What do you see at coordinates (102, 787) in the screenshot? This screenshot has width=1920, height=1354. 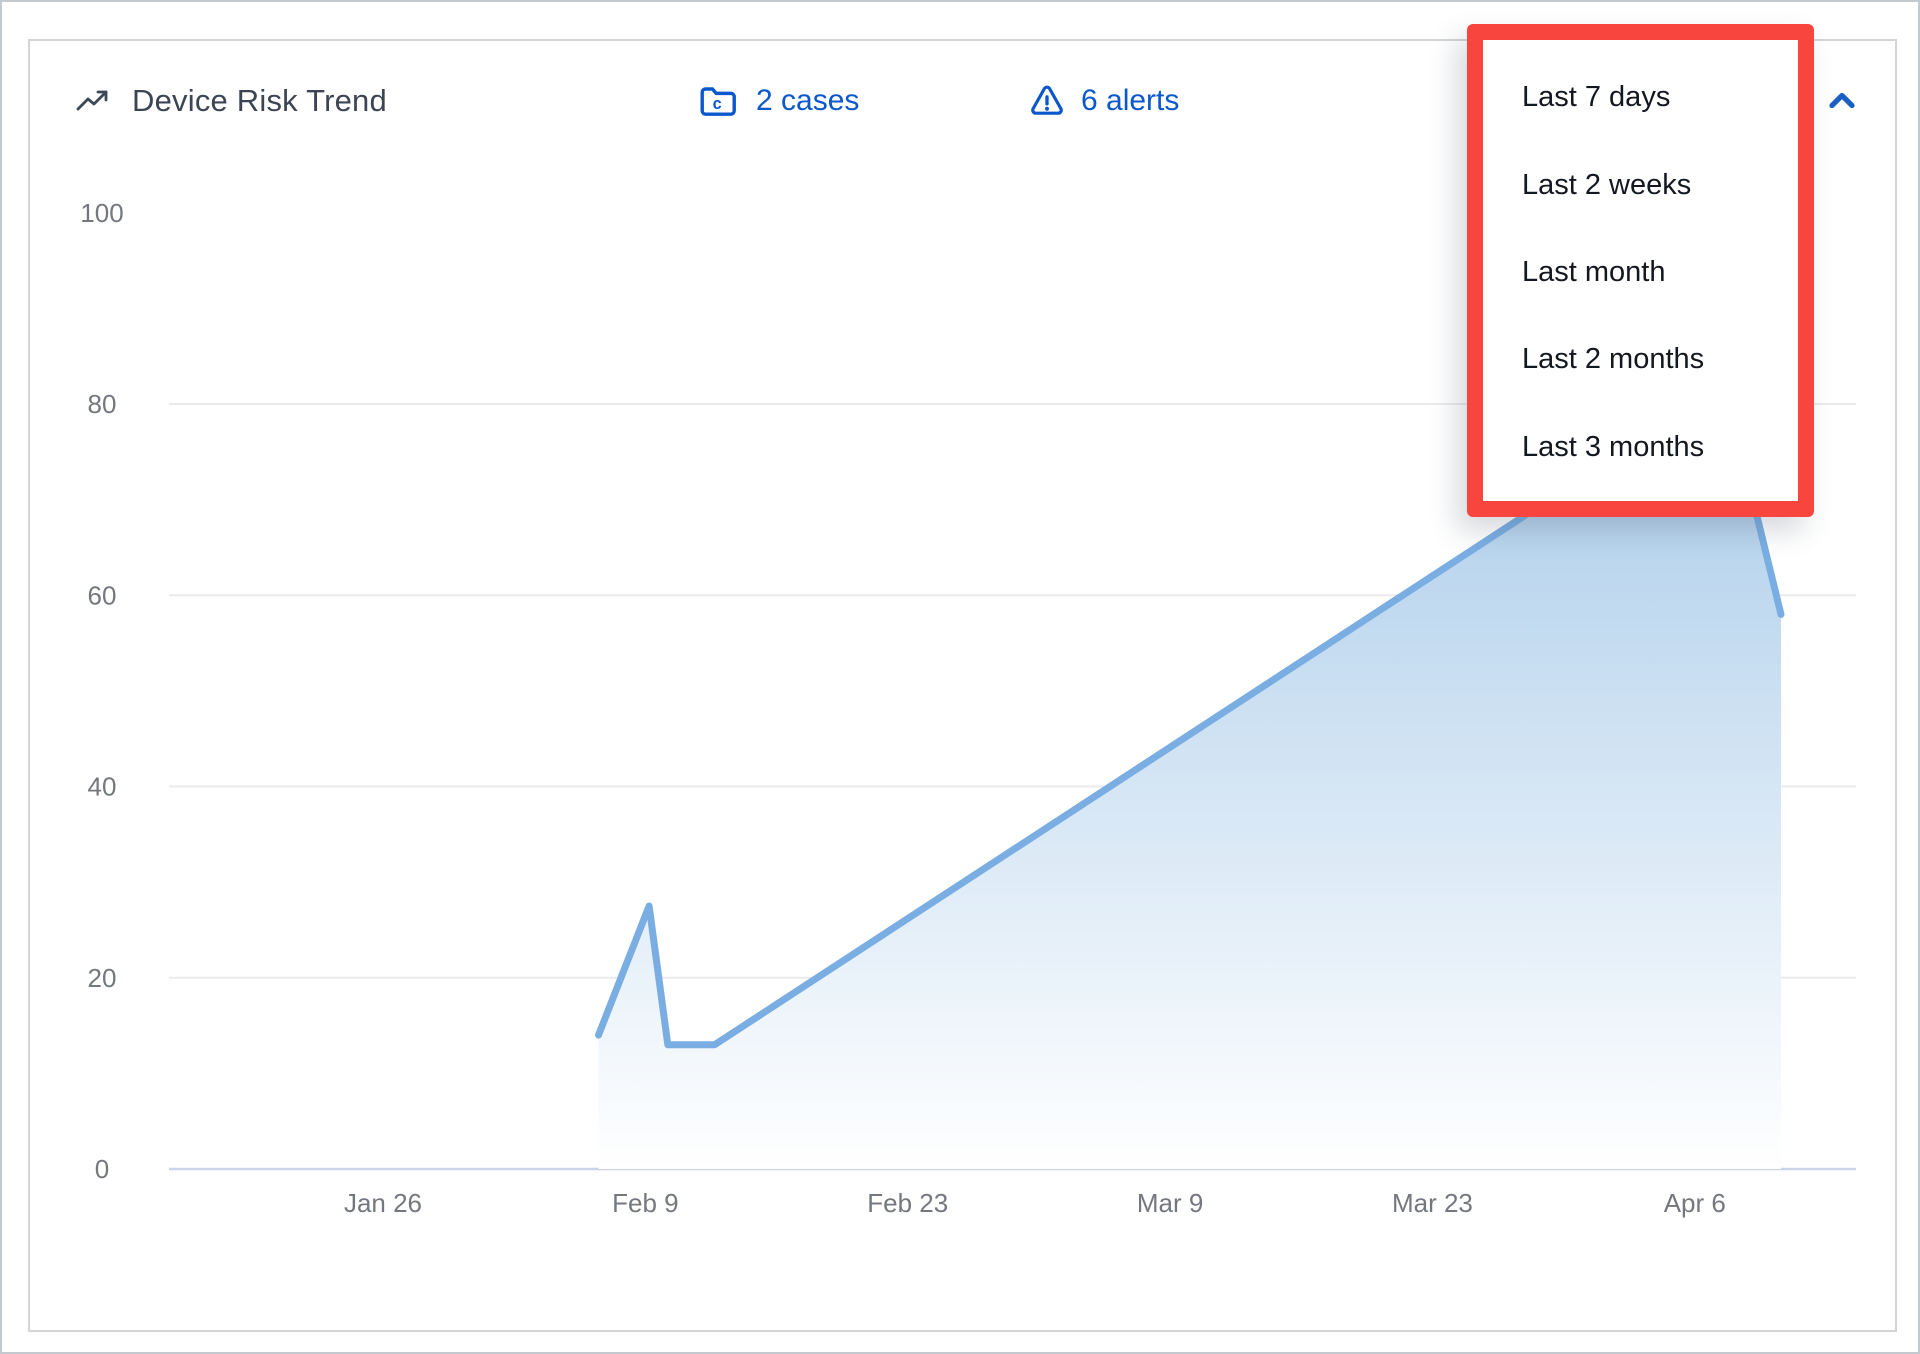 I see `y-tick-label-40: 40` at bounding box center [102, 787].